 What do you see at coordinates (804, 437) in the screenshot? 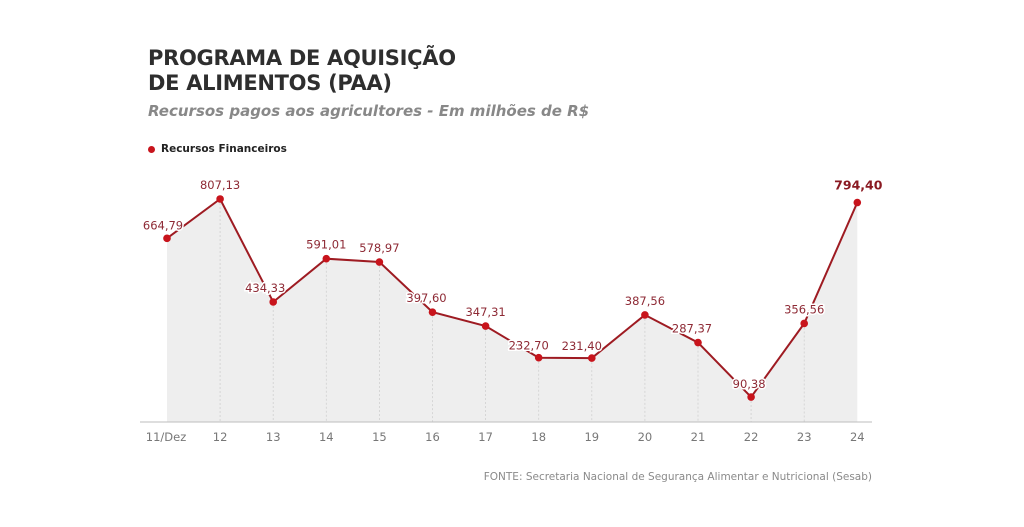
I see `x-tick-label: 23` at bounding box center [804, 437].